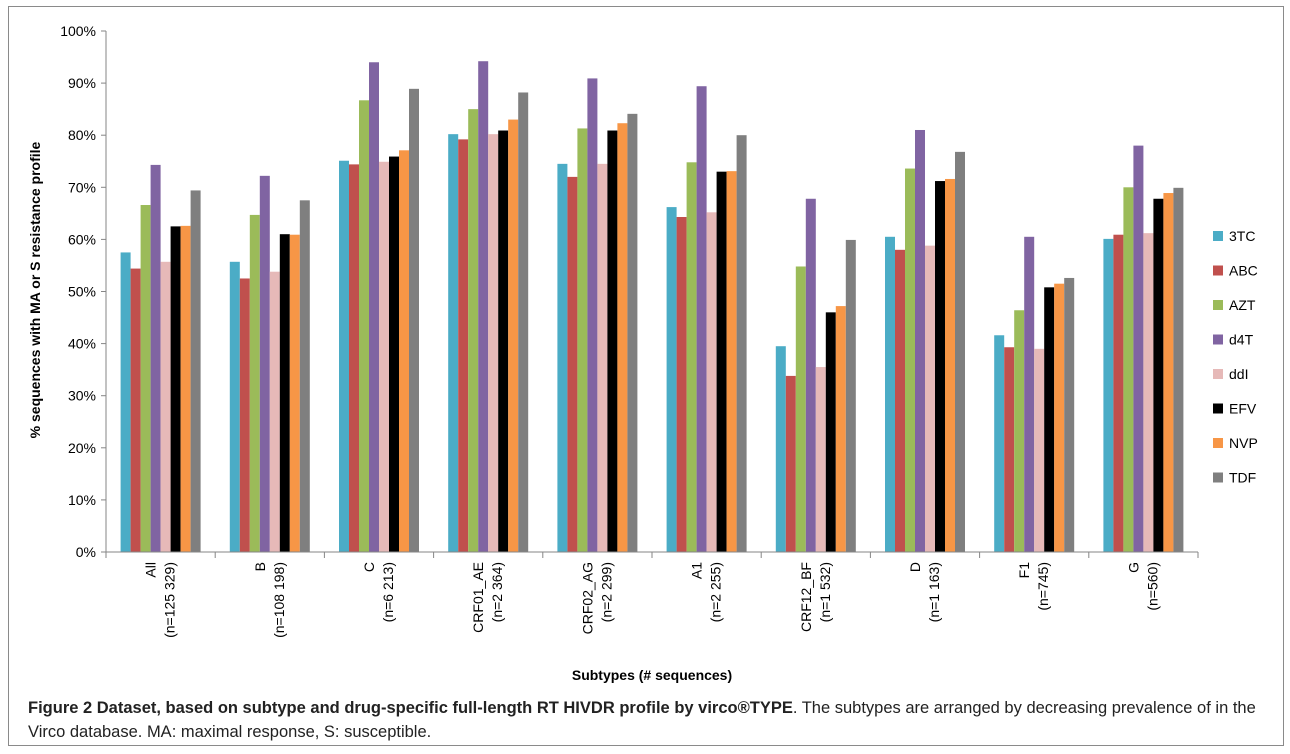 The image size is (1290, 754). Describe the element at coordinates (582, 340) in the screenshot. I see `bar-AZT-CRF02_AG` at that location.